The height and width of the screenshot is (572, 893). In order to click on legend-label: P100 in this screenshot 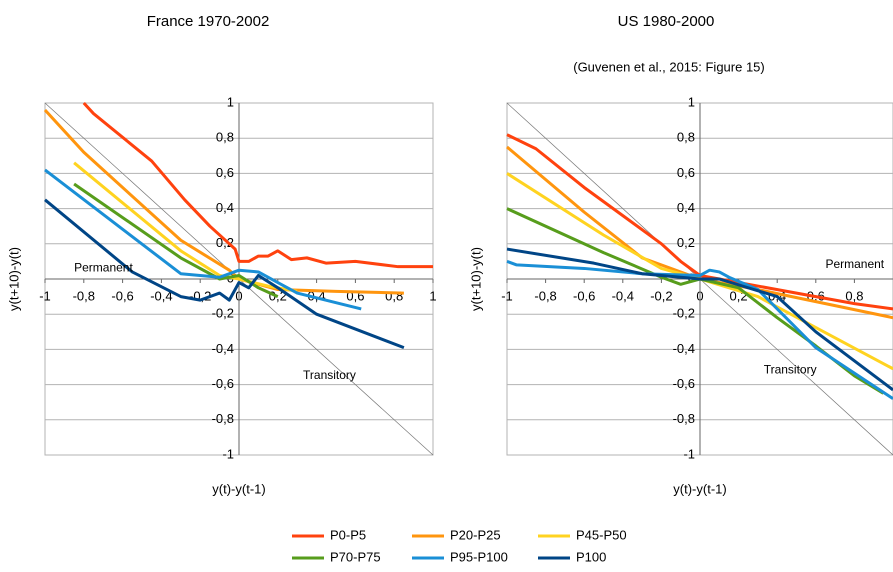, I will do `click(591, 556)`.